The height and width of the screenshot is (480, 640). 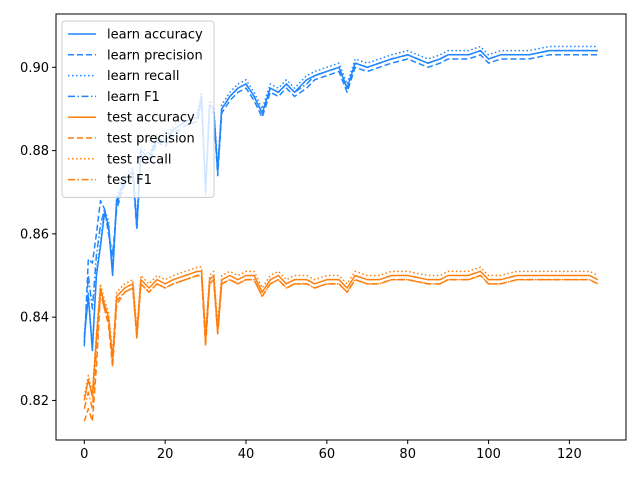 I want to click on legend-label-test-recall: test recall, so click(x=139, y=159).